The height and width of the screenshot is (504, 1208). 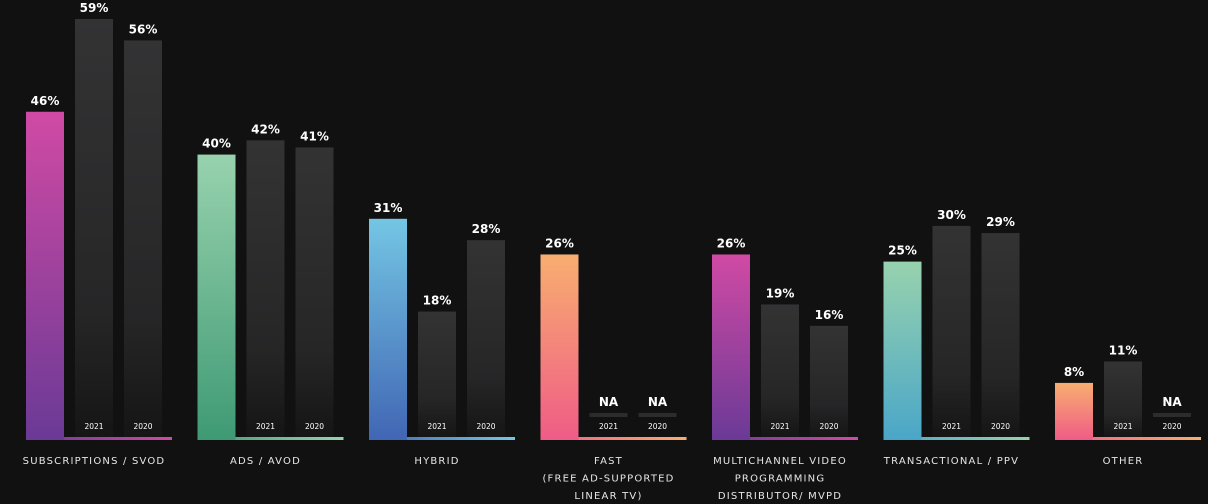 I want to click on category-label: TRANSACTIONAL / PPV, so click(x=951, y=461).